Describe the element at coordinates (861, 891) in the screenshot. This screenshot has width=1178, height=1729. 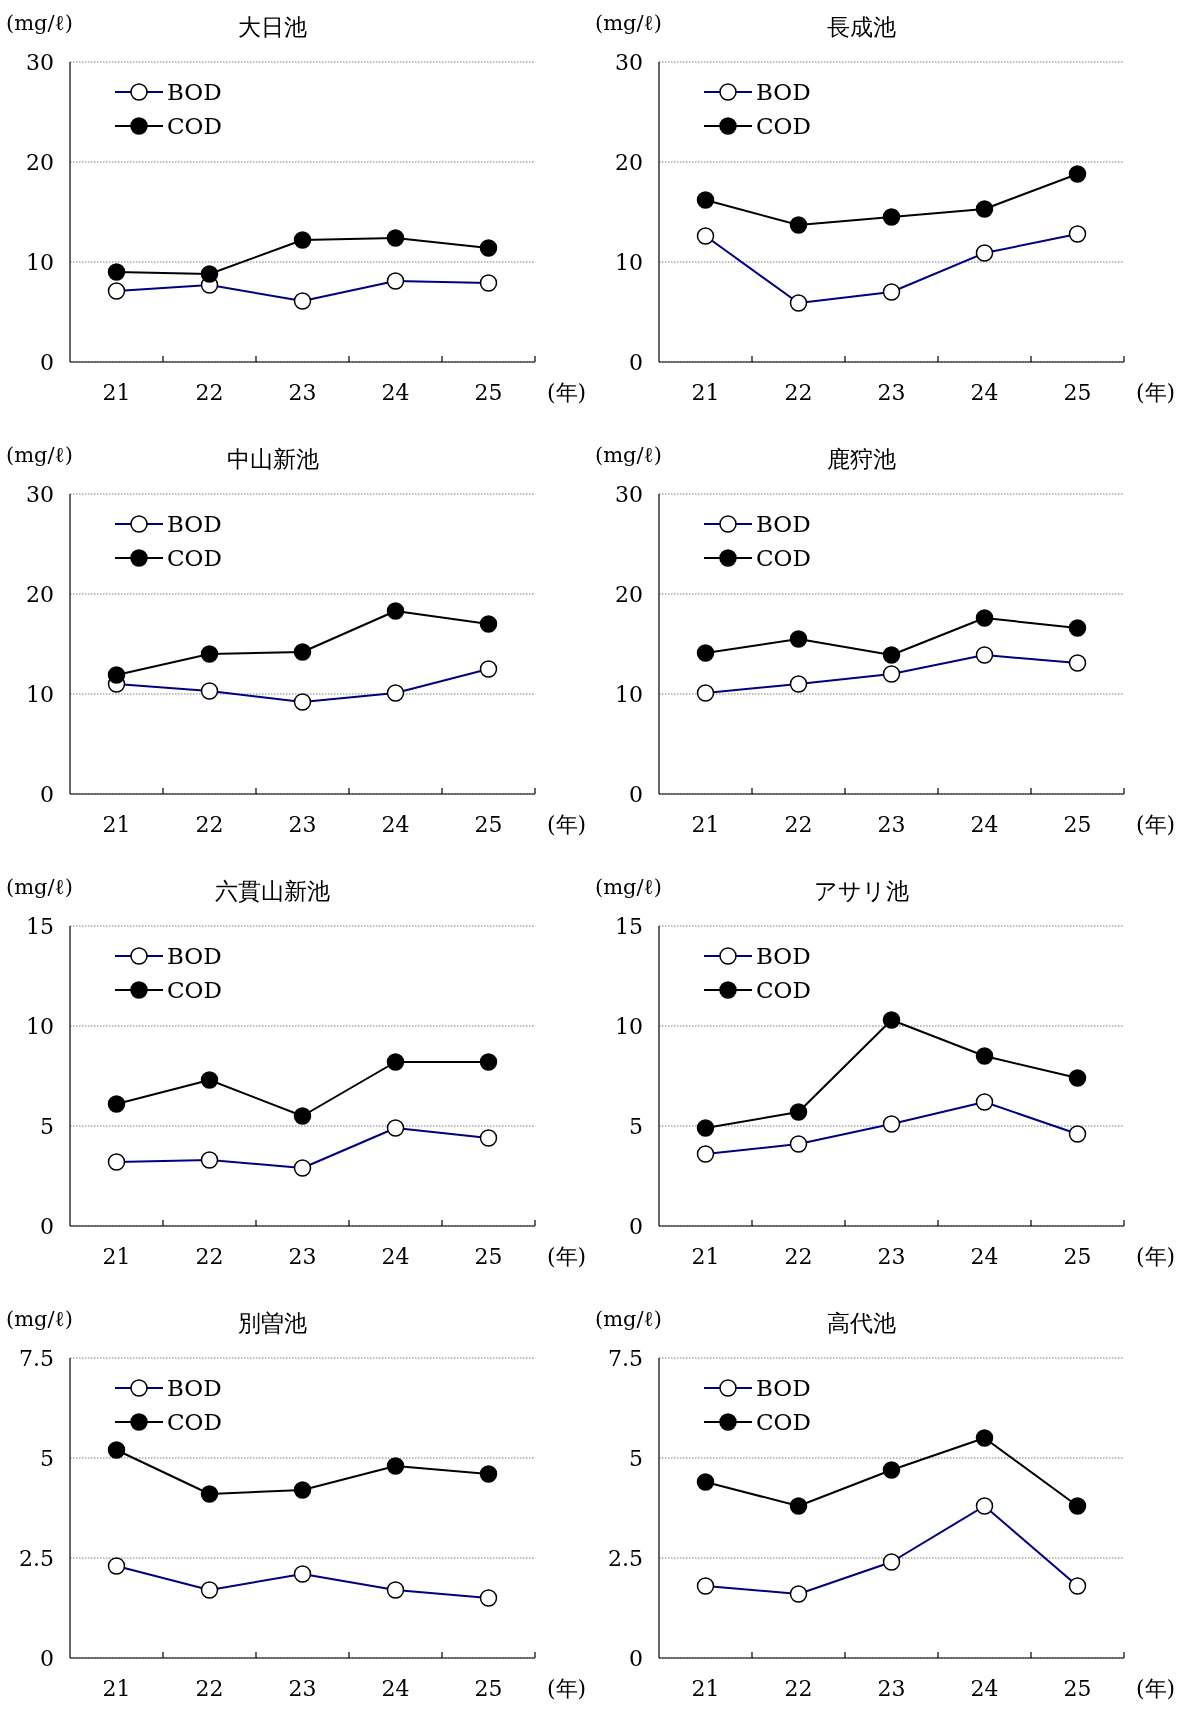
I see `chart-title: アサリ池` at that location.